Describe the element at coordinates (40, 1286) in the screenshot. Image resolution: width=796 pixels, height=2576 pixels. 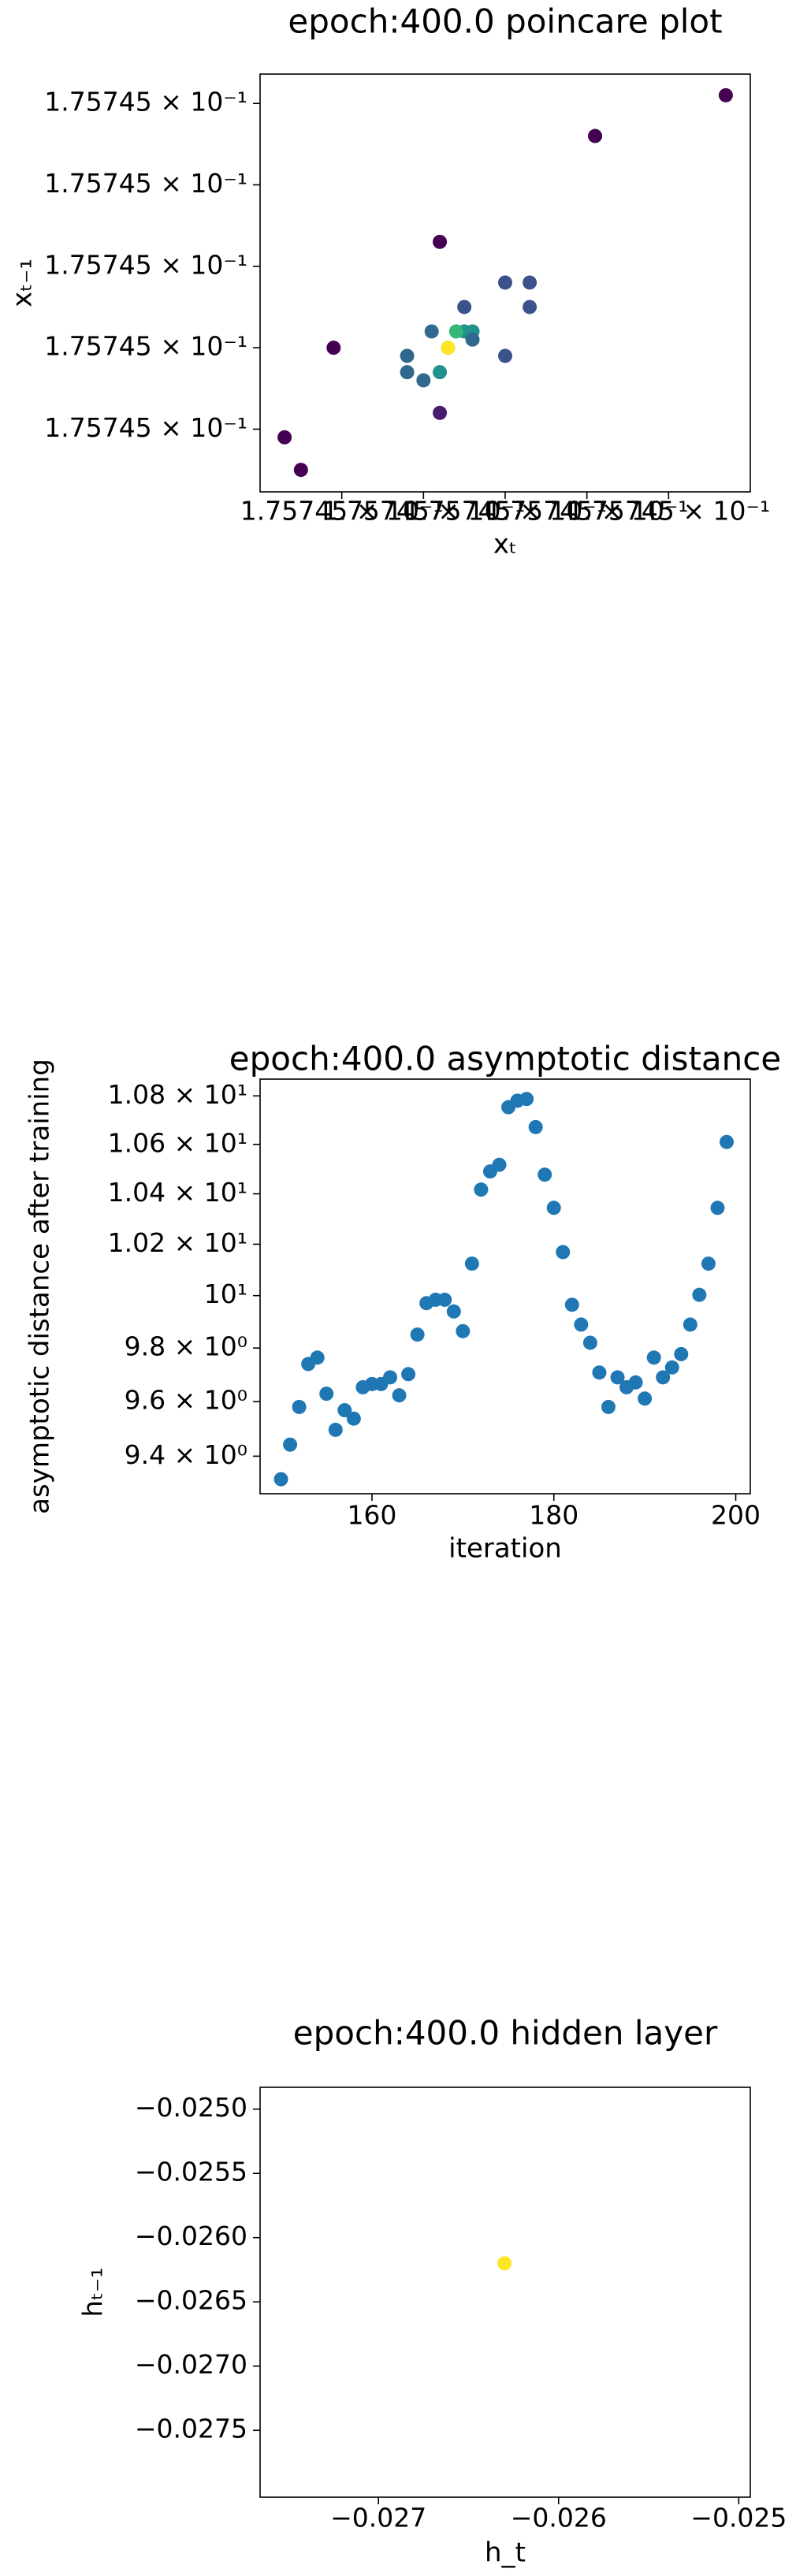
I see `y-axis-label: asymptotic distance after training` at that location.